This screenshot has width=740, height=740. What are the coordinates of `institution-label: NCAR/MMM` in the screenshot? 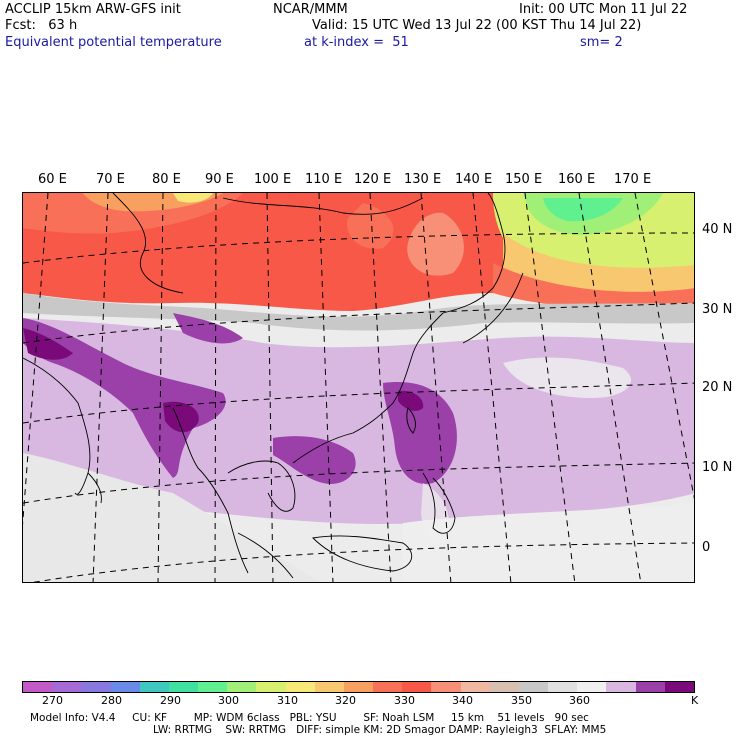 It's located at (310, 9).